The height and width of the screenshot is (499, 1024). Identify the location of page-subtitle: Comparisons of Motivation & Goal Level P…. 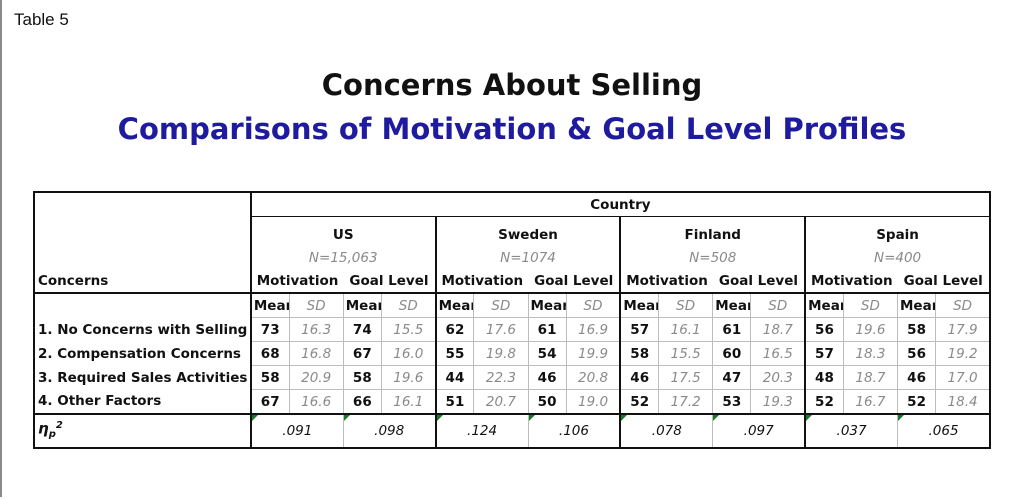
(512, 129).